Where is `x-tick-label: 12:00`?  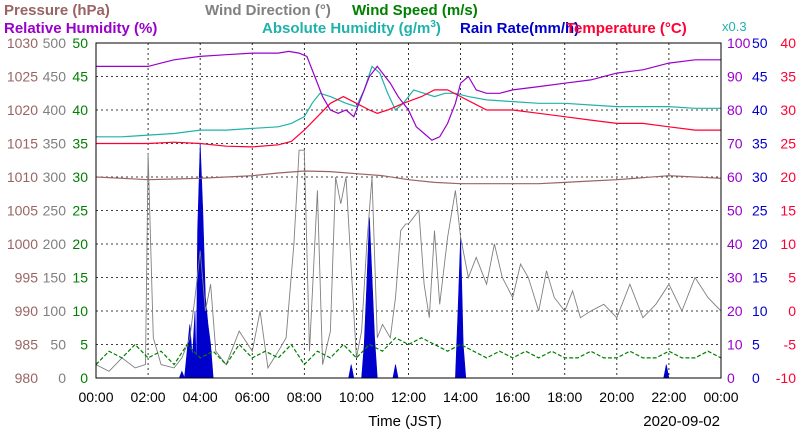
x-tick-label: 12:00 is located at coordinates (408, 397).